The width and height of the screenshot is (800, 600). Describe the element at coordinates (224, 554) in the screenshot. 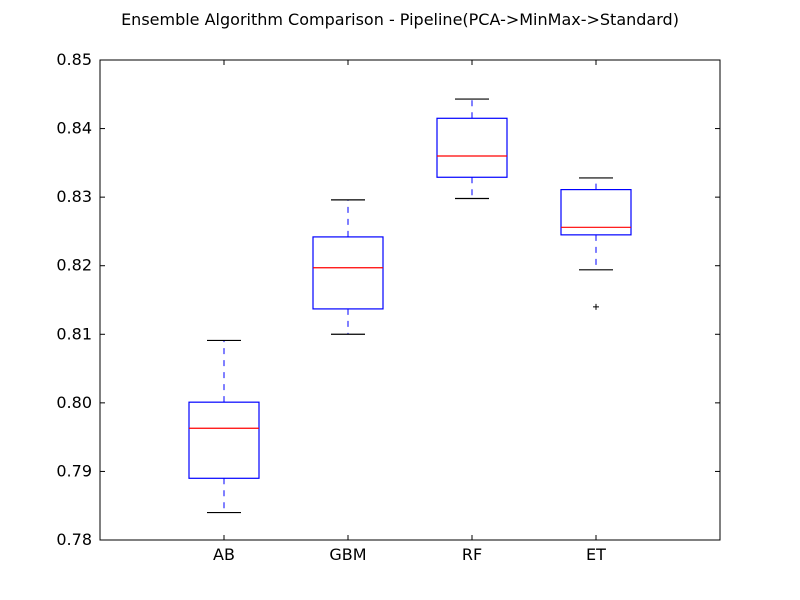

I see `x-tick-label: AB` at that location.